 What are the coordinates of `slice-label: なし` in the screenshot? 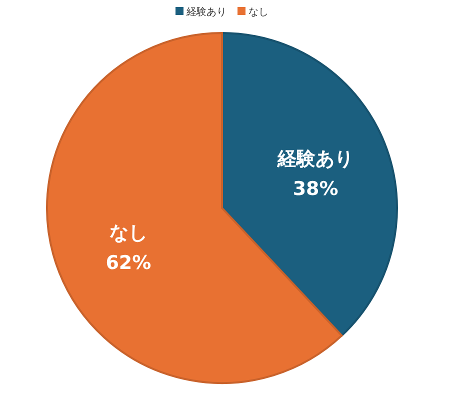 It's located at (128, 233).